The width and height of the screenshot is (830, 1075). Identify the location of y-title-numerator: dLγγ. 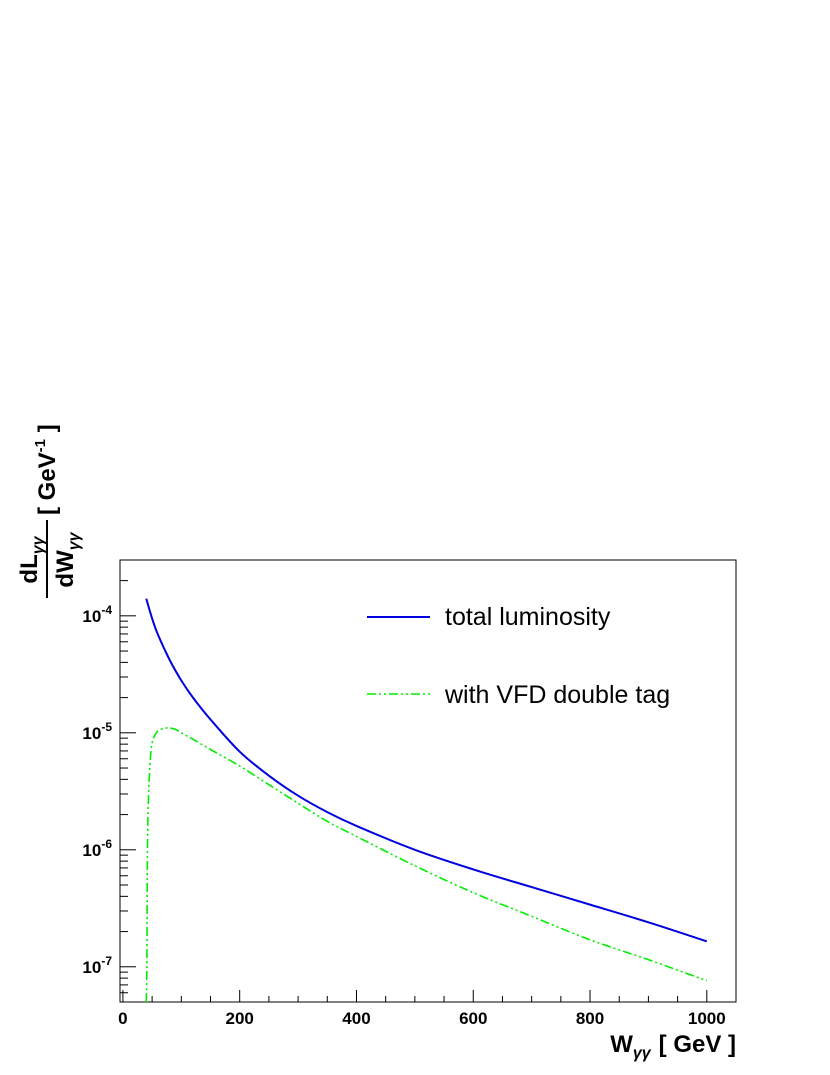
(31, 559).